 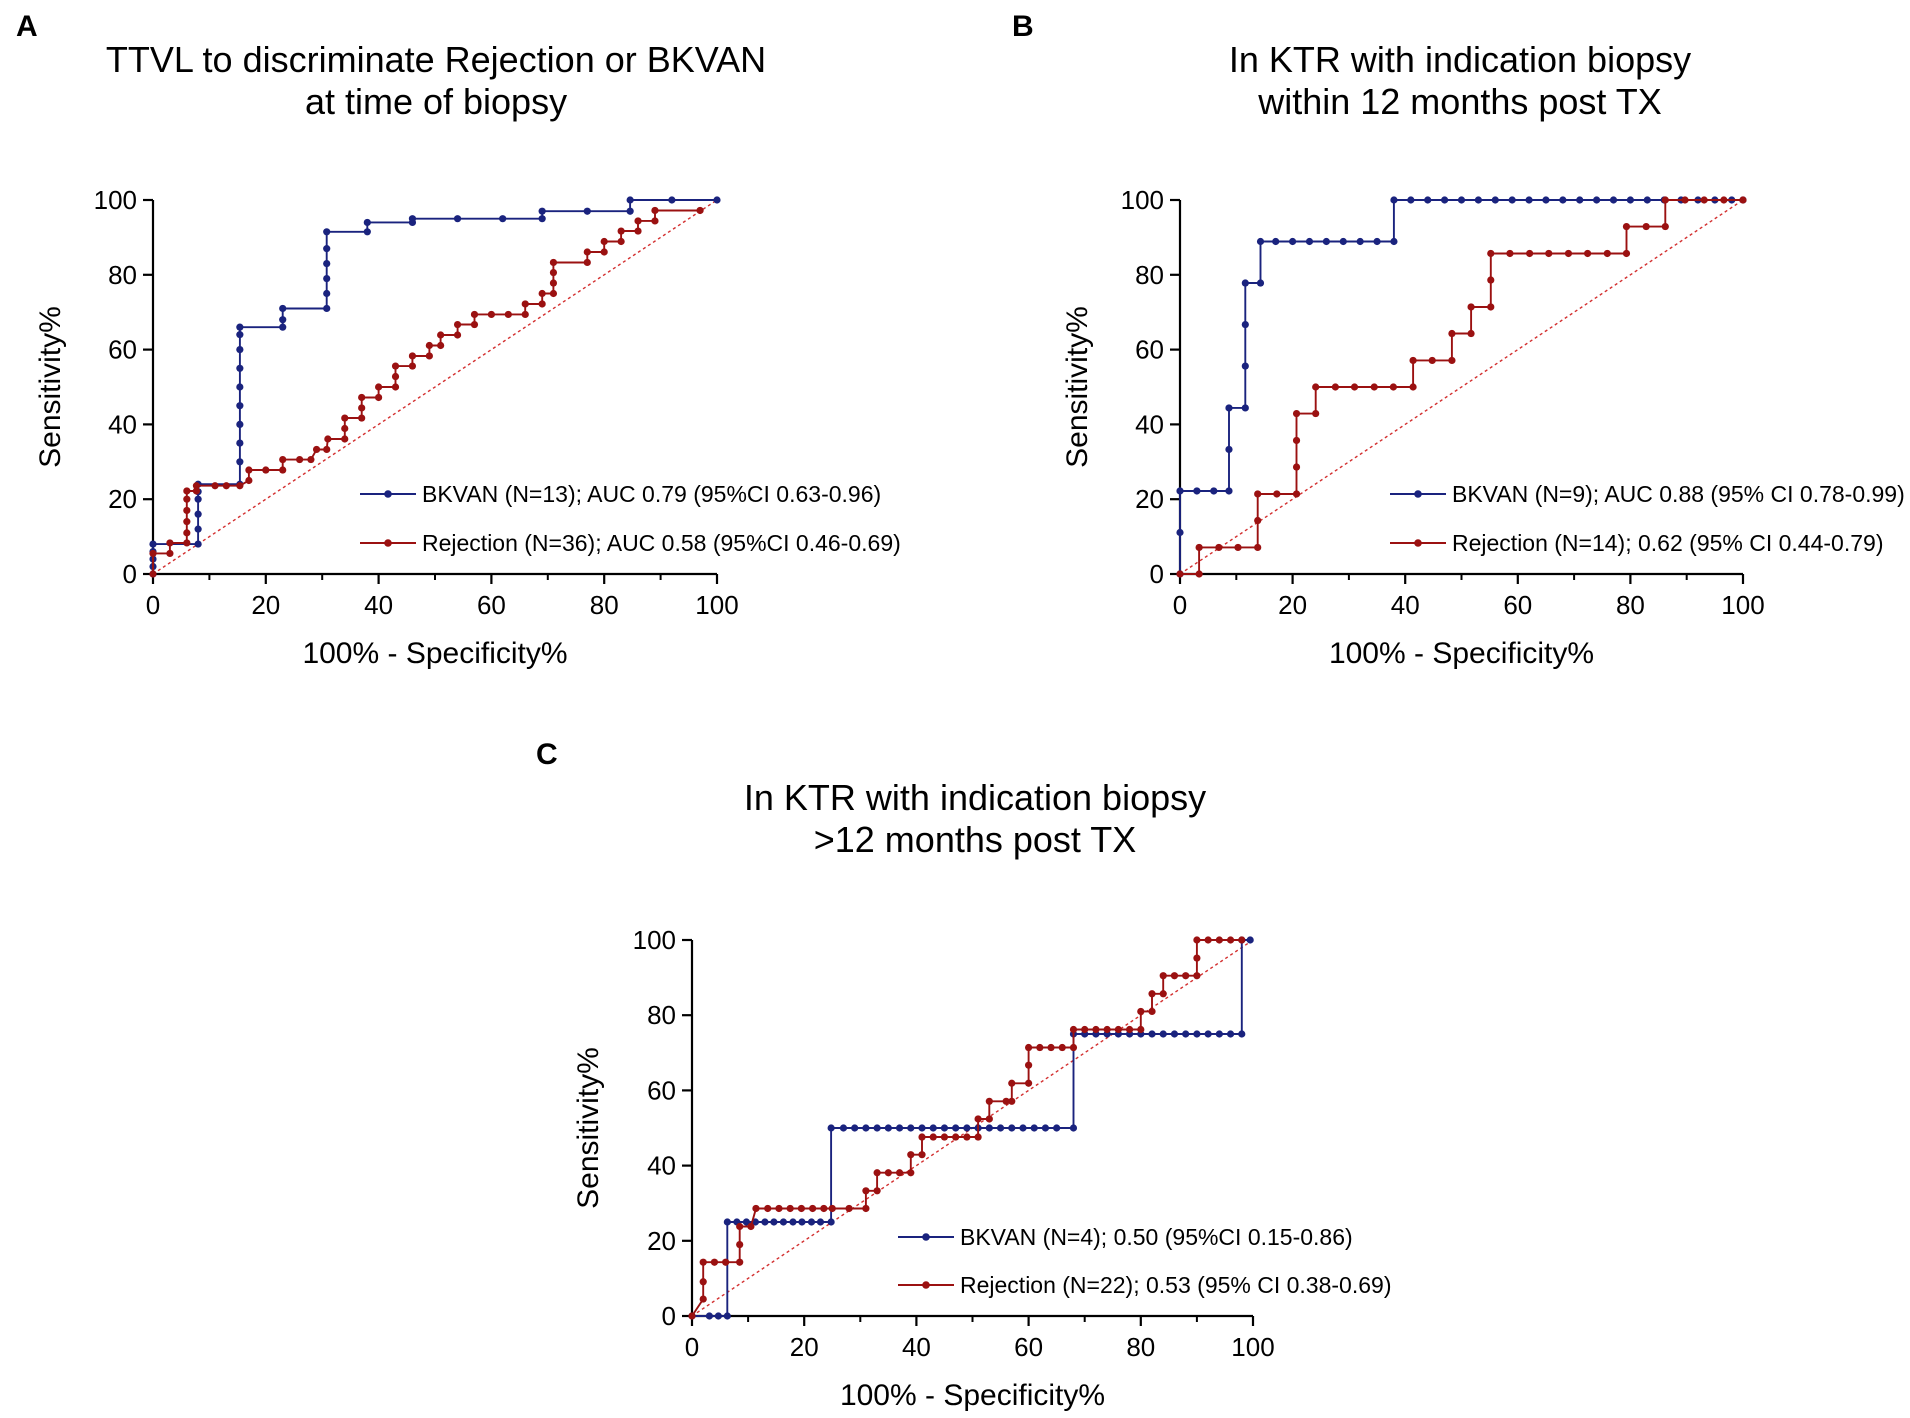 What do you see at coordinates (130, 574) in the screenshot?
I see `y-tick-label: 0` at bounding box center [130, 574].